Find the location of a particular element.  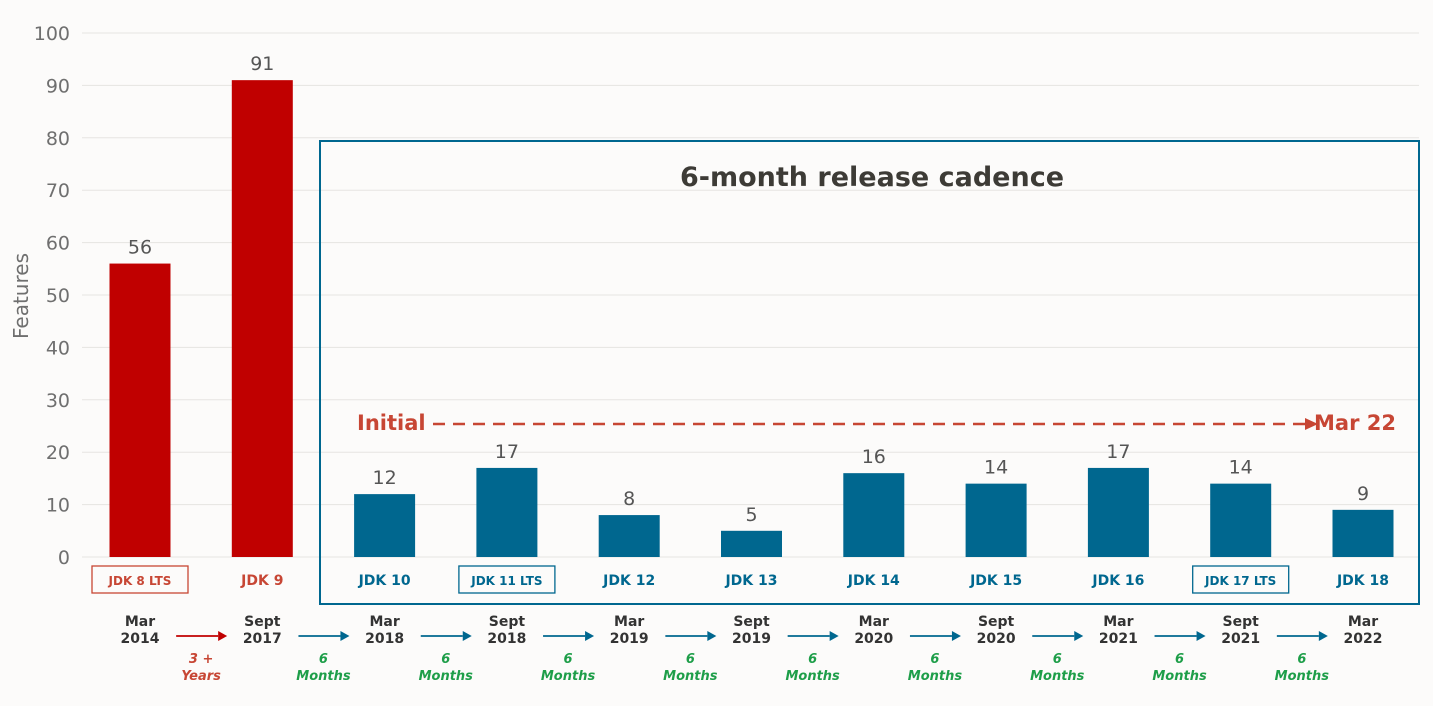

category-label: JDK 8 LTS is located at coordinates (140, 581).